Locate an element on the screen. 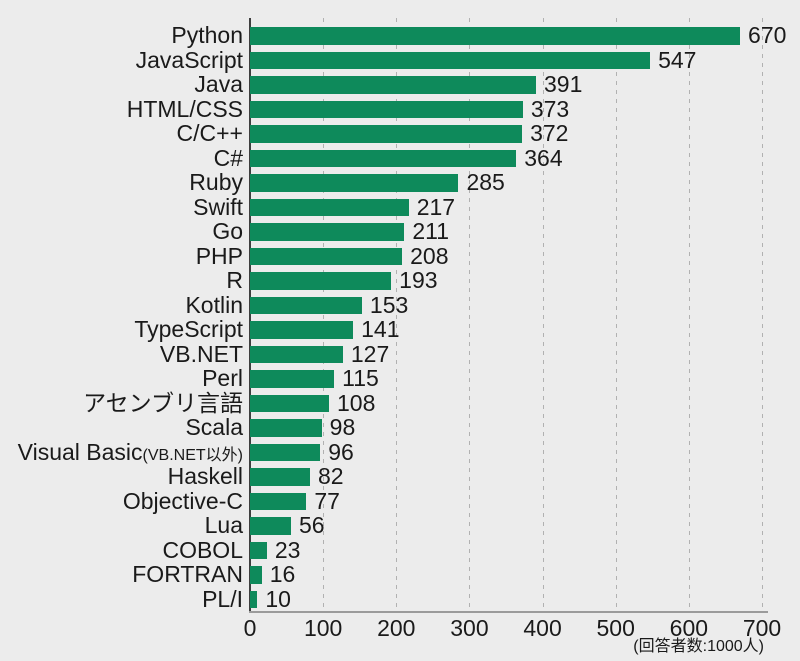 Image resolution: width=800 pixels, height=661 pixels. bar-row: Lua 56 is located at coordinates (400, 527).